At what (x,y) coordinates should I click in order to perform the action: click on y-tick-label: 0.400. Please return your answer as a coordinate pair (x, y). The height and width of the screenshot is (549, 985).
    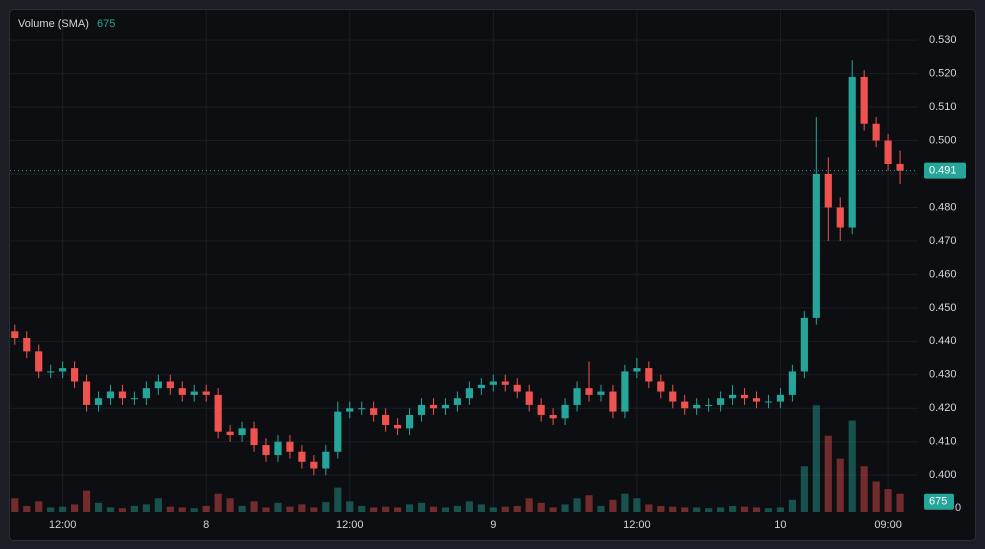
    Looking at the image, I should click on (943, 475).